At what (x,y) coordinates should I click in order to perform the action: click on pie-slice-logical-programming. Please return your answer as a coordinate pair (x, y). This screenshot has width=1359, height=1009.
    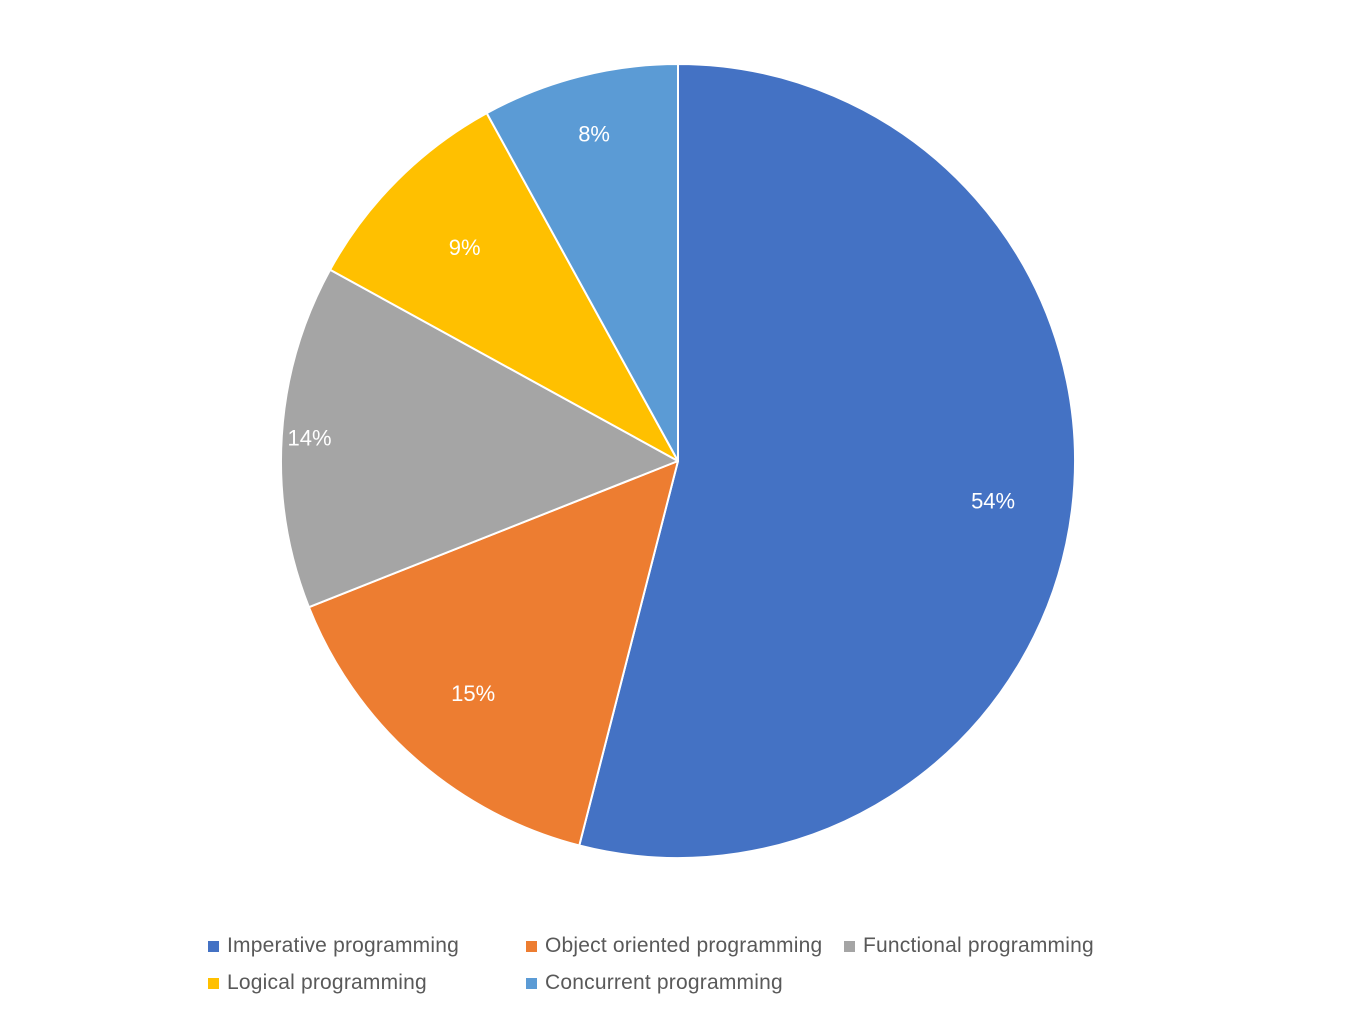
    Looking at the image, I should click on (504, 287).